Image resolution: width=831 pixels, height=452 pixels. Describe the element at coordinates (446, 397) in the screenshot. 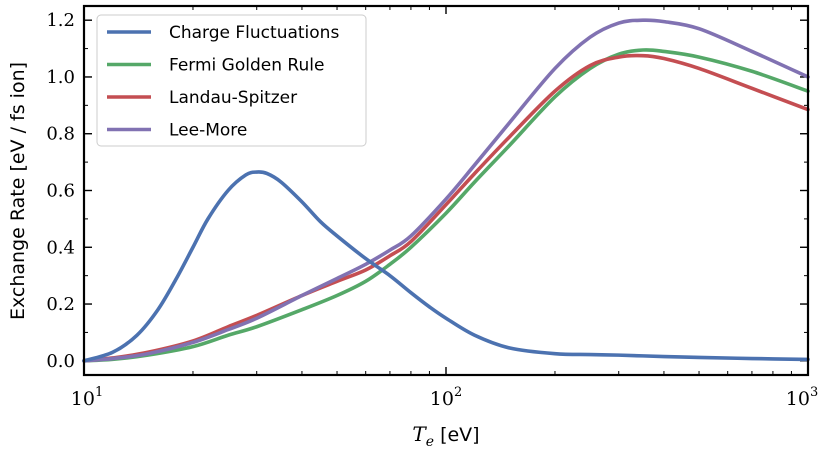

I see `x-tick-label: 10²` at that location.